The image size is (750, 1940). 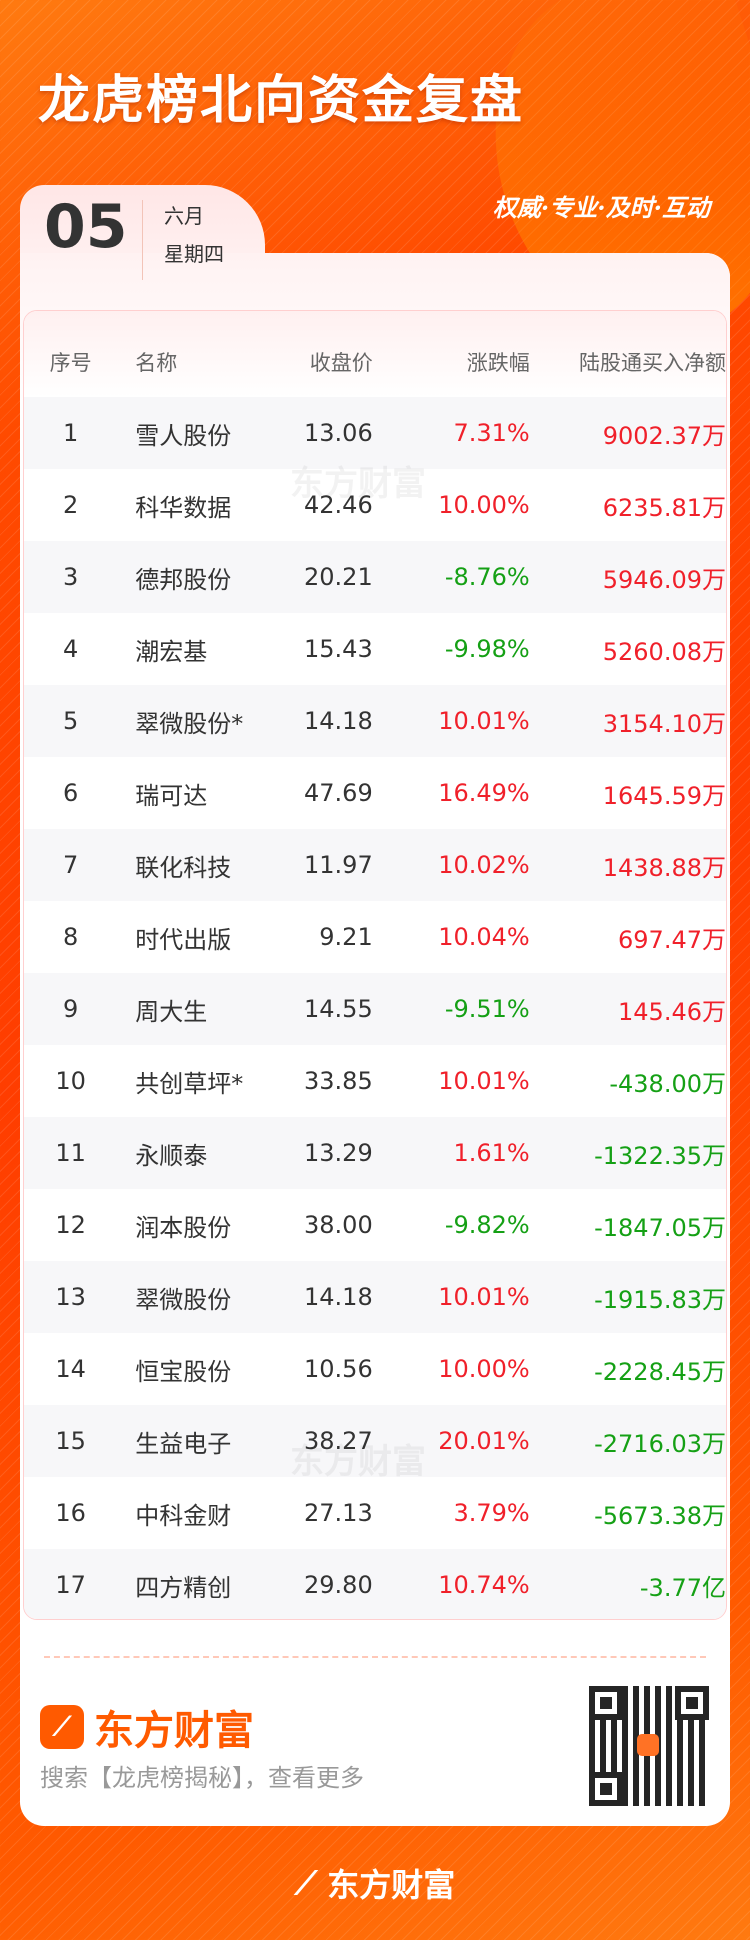 What do you see at coordinates (183, 939) in the screenshot?
I see `stock-name: 时代出版` at bounding box center [183, 939].